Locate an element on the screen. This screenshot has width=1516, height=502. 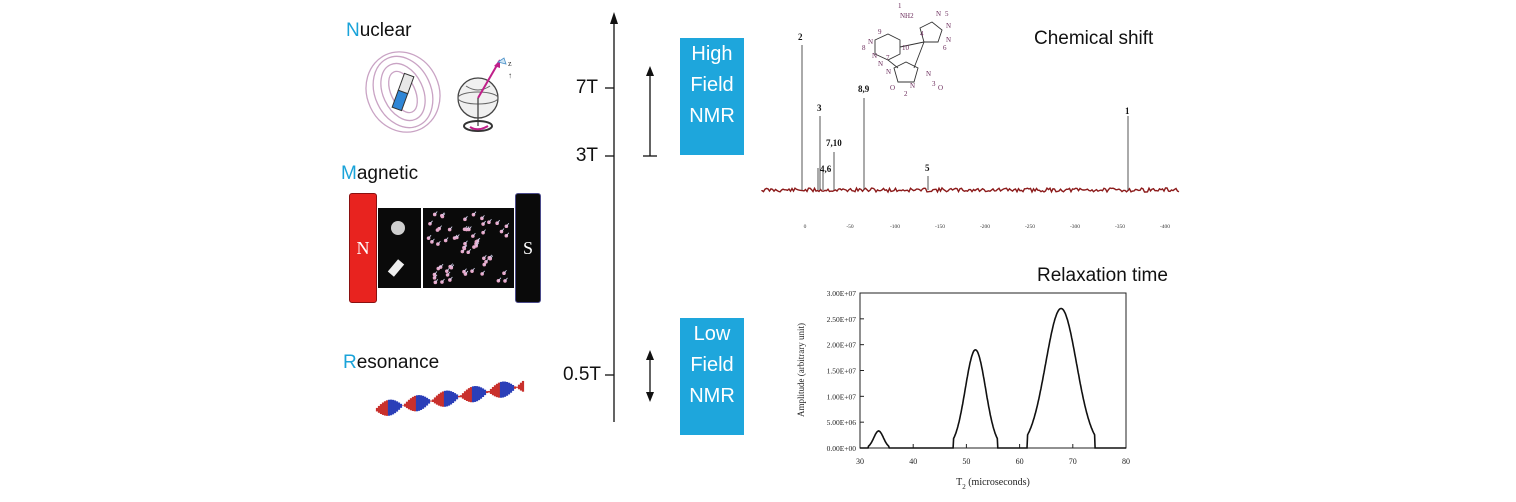
field-axis is located at coordinates (631, 217).